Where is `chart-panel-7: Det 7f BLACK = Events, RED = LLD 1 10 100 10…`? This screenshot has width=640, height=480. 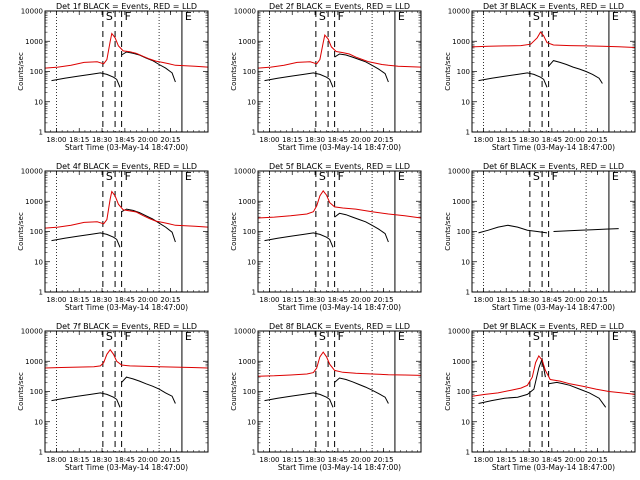
chart-panel-7: Det 7f BLACK = Events, RED = LLD 1 10 100 10… is located at coordinates (113, 397).